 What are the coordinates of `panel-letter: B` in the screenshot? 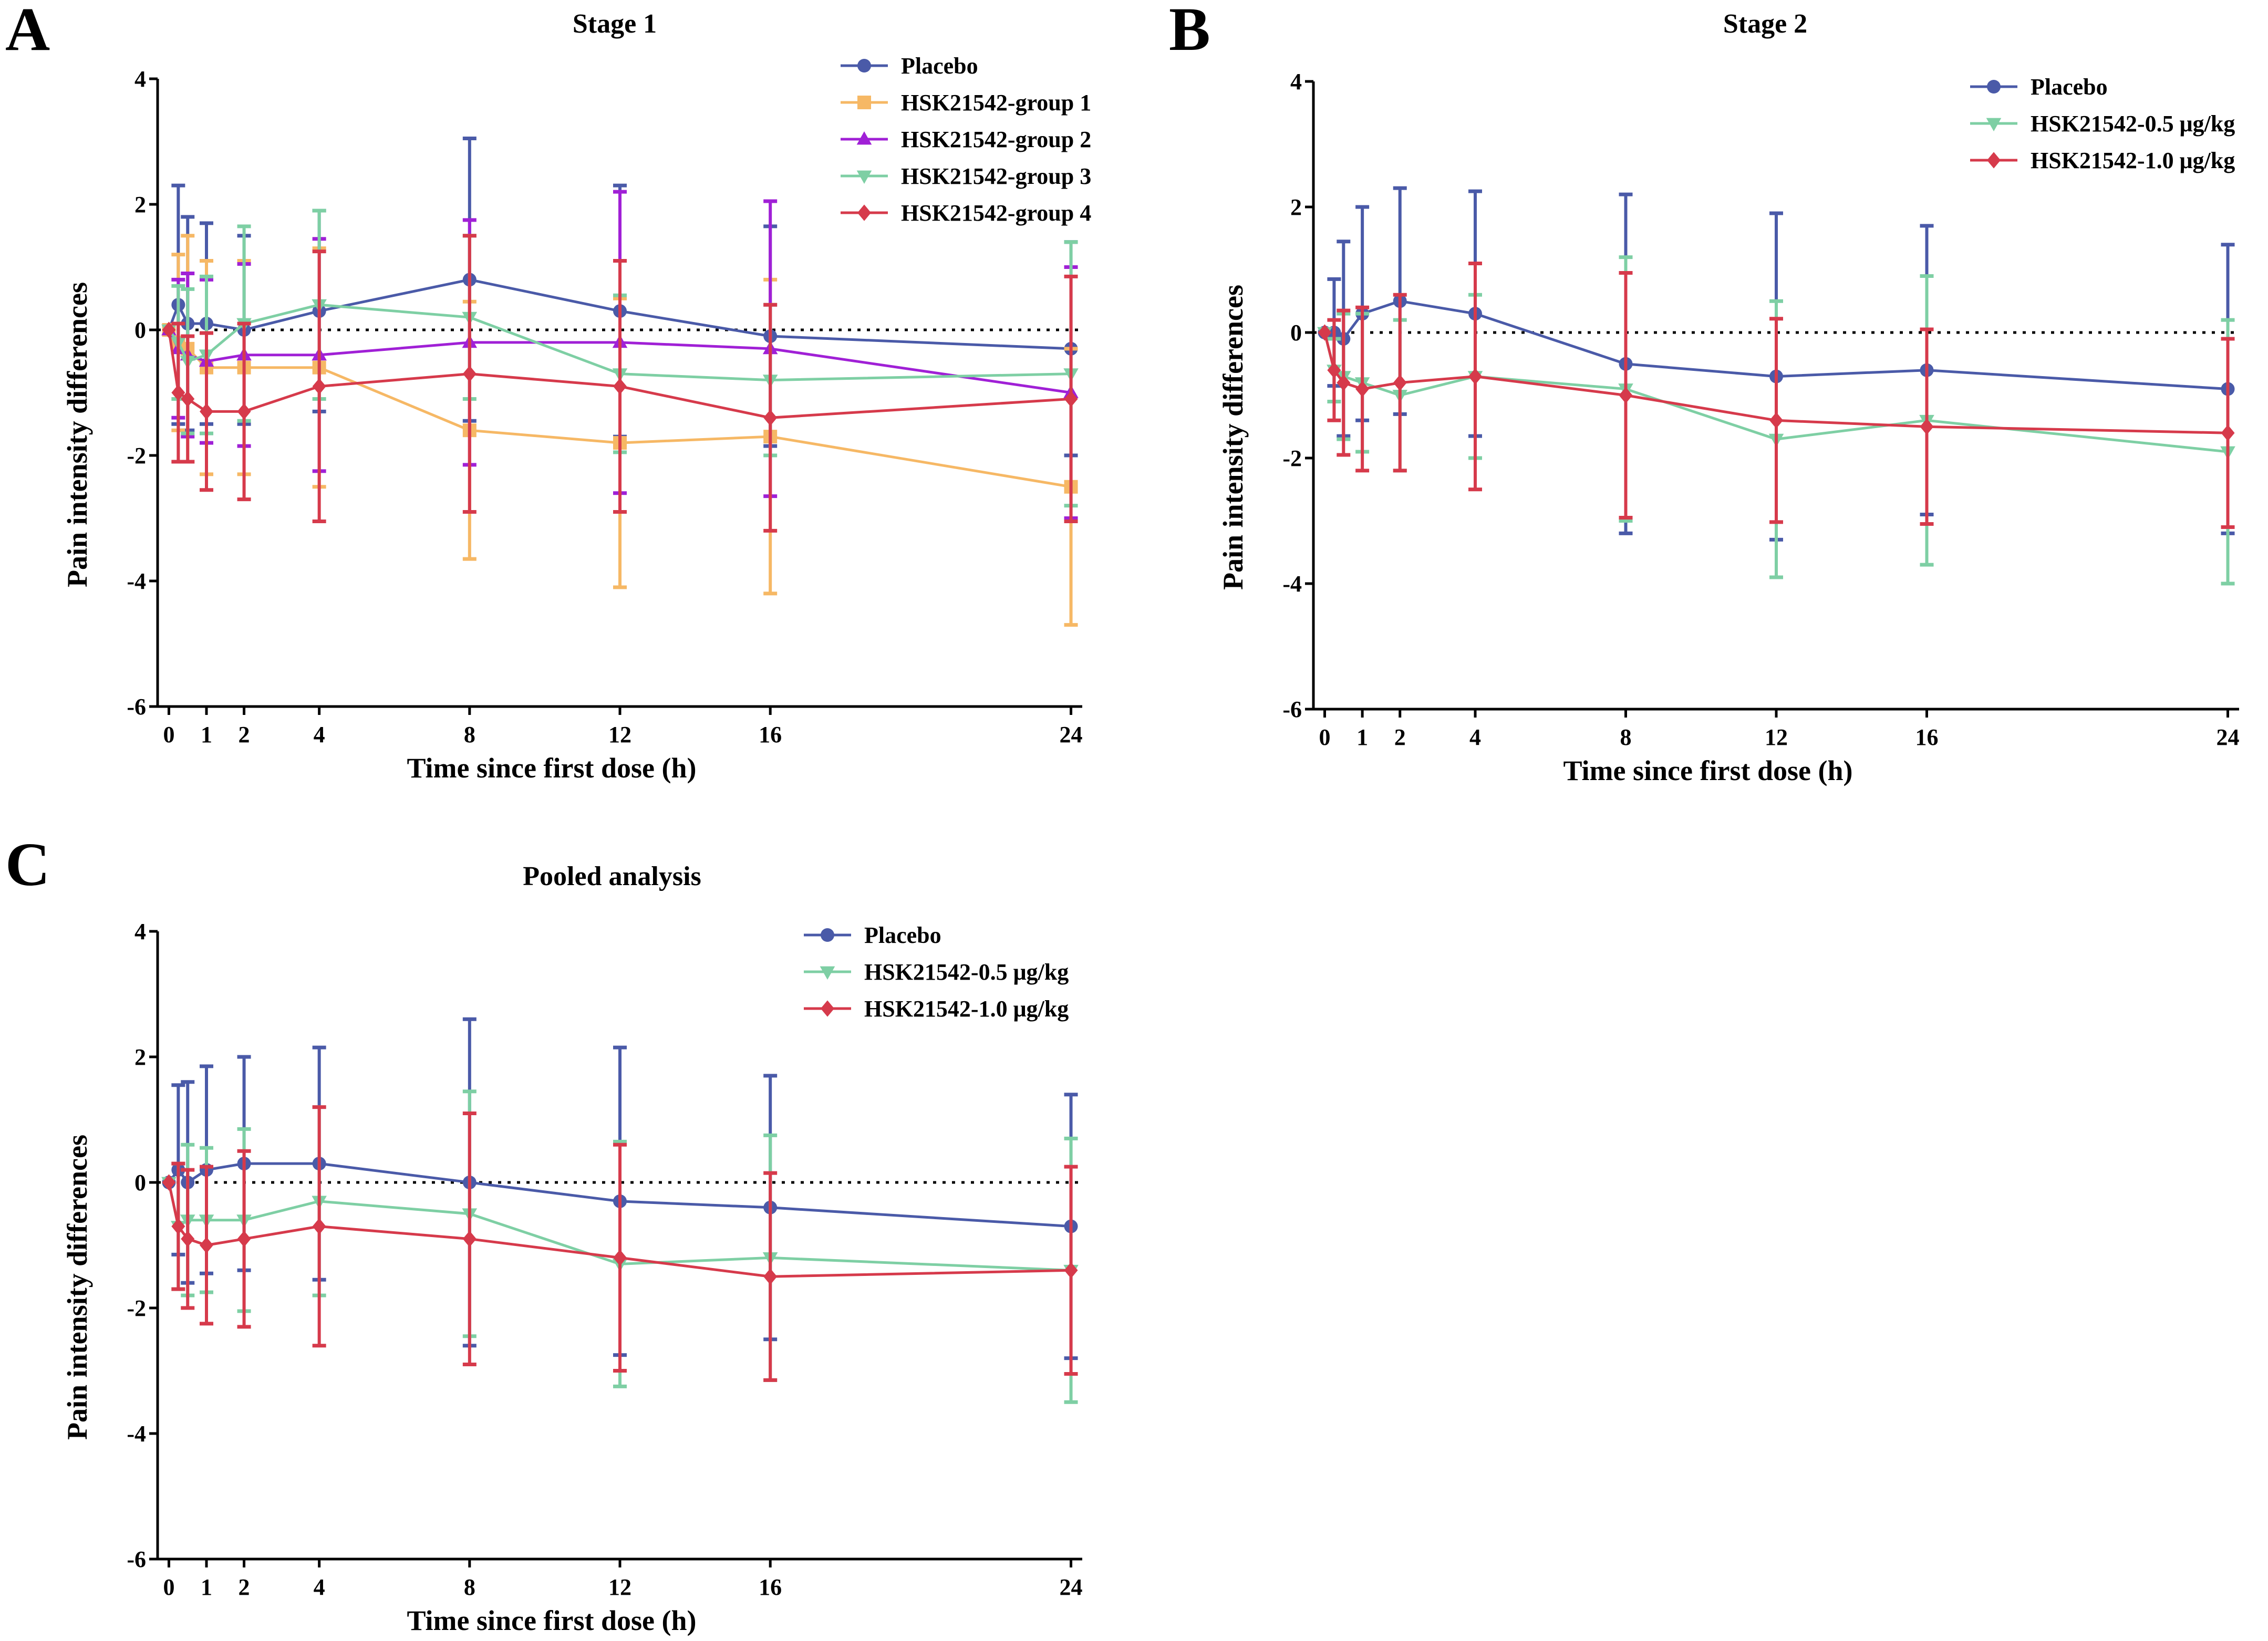 It's located at (1189, 32).